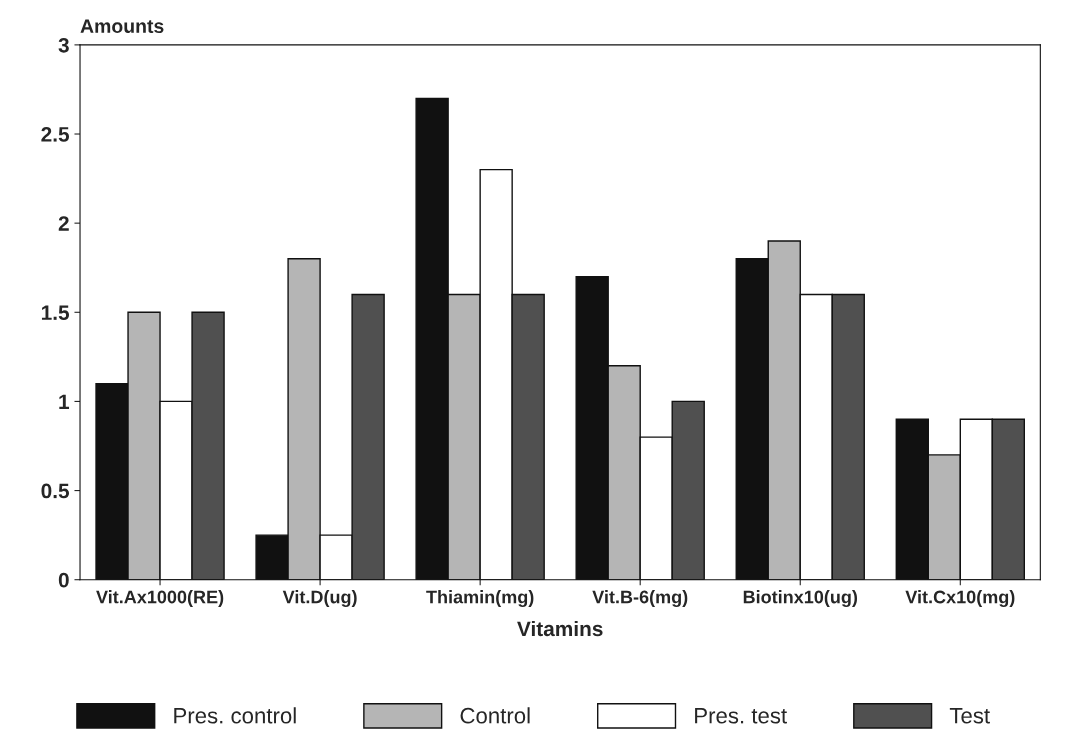 This screenshot has width=1067, height=748. I want to click on y-tick-label: 2.5, so click(55, 134).